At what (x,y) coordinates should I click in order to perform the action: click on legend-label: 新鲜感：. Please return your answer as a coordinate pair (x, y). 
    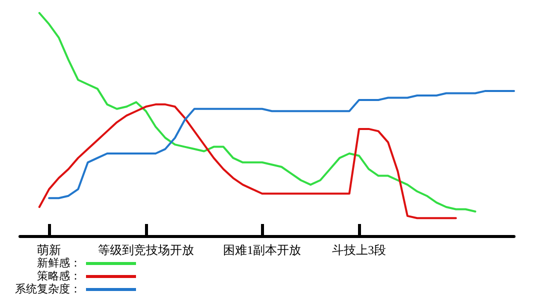
    Looking at the image, I should click on (59, 263).